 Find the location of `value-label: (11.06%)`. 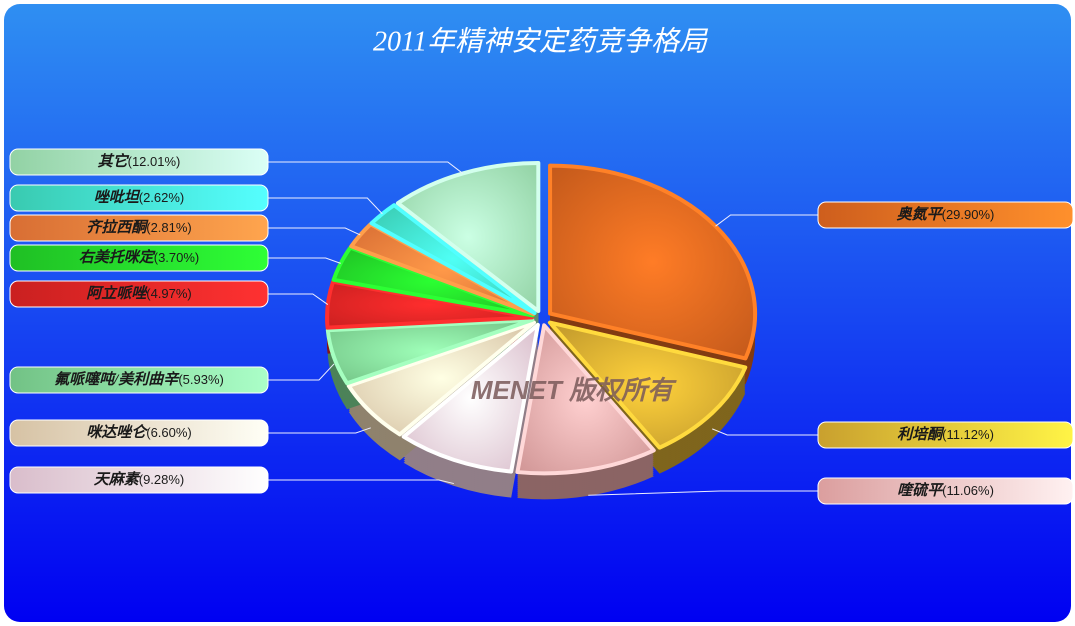

value-label: (11.06%) is located at coordinates (968, 490).